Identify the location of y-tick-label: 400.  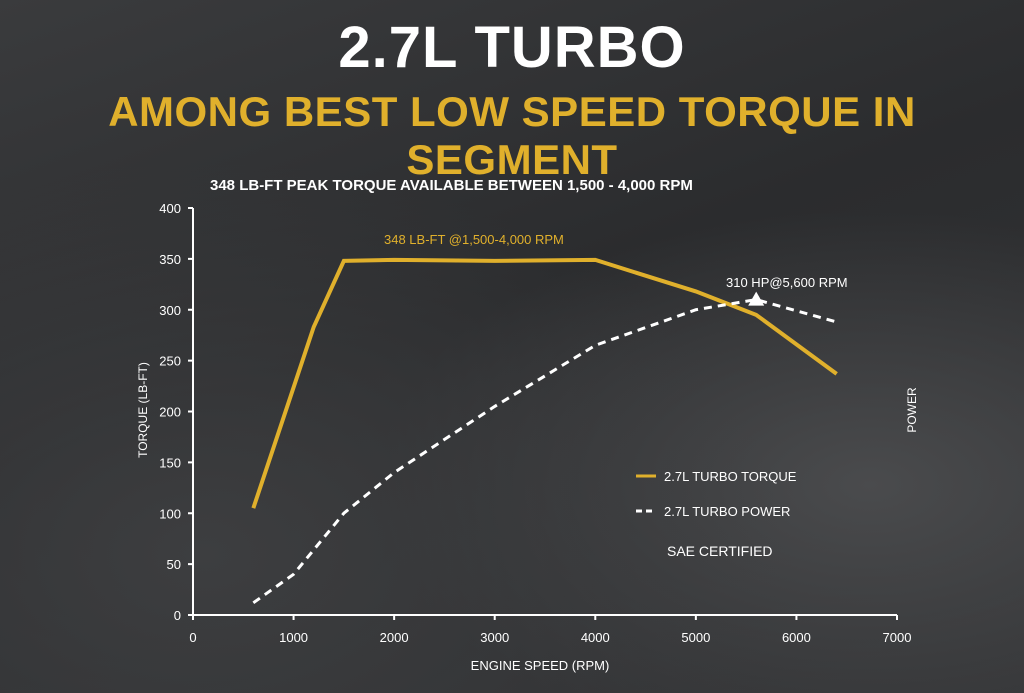
(170, 208).